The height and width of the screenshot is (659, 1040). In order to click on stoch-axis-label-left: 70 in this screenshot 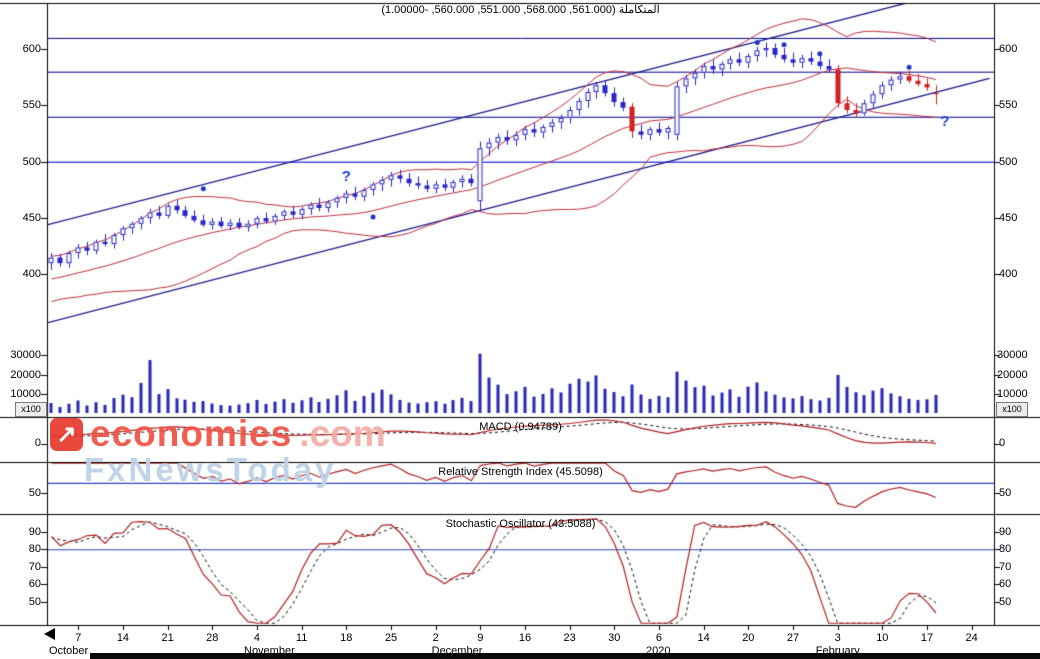, I will do `click(34, 566)`.